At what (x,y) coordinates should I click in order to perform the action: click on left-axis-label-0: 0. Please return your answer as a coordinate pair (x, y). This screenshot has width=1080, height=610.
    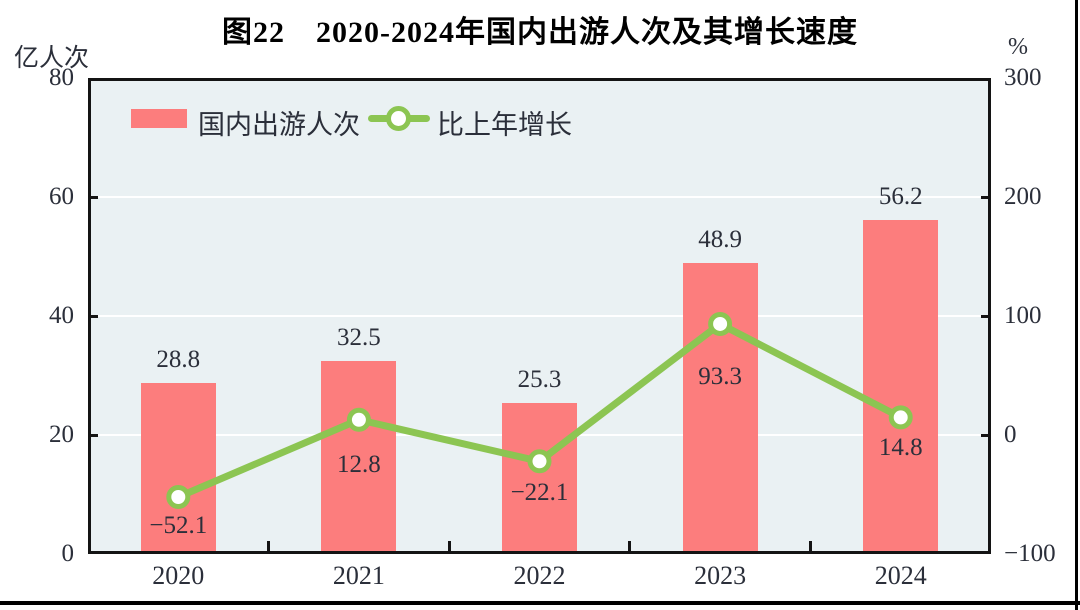
    Looking at the image, I should click on (68, 553).